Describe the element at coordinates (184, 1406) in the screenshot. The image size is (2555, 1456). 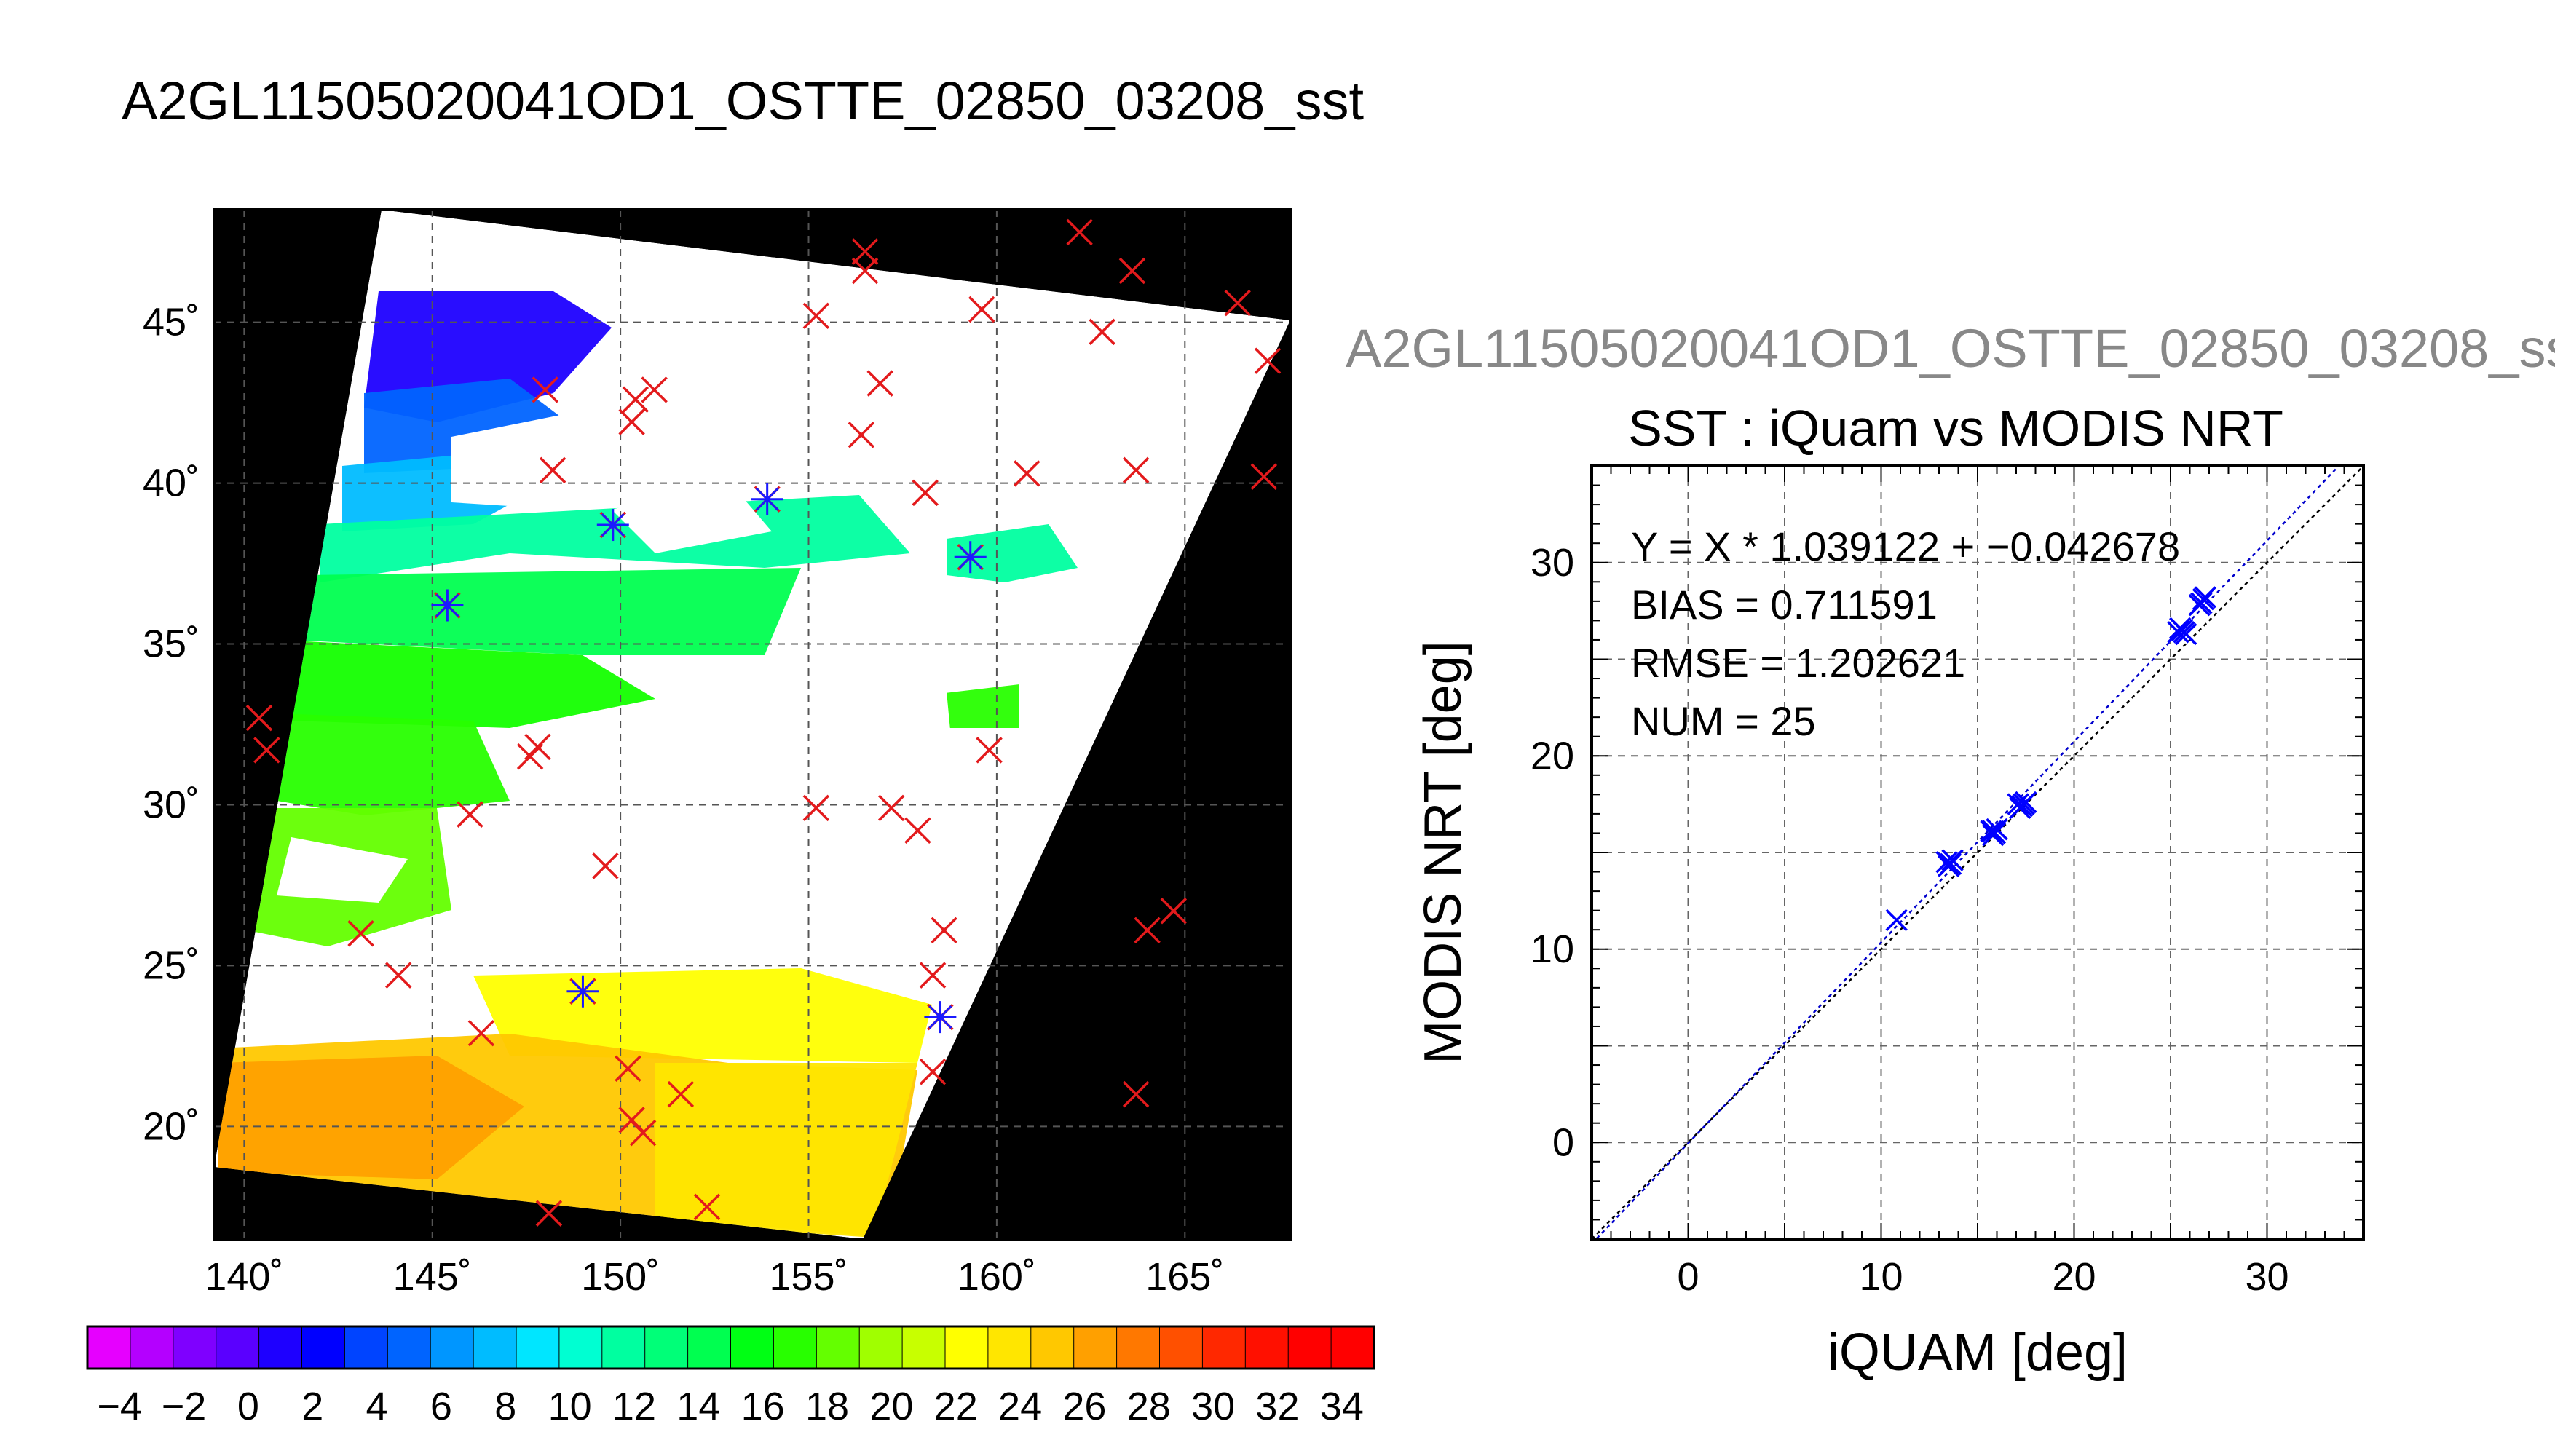
I see `colorbar-tick-label: −2` at that location.